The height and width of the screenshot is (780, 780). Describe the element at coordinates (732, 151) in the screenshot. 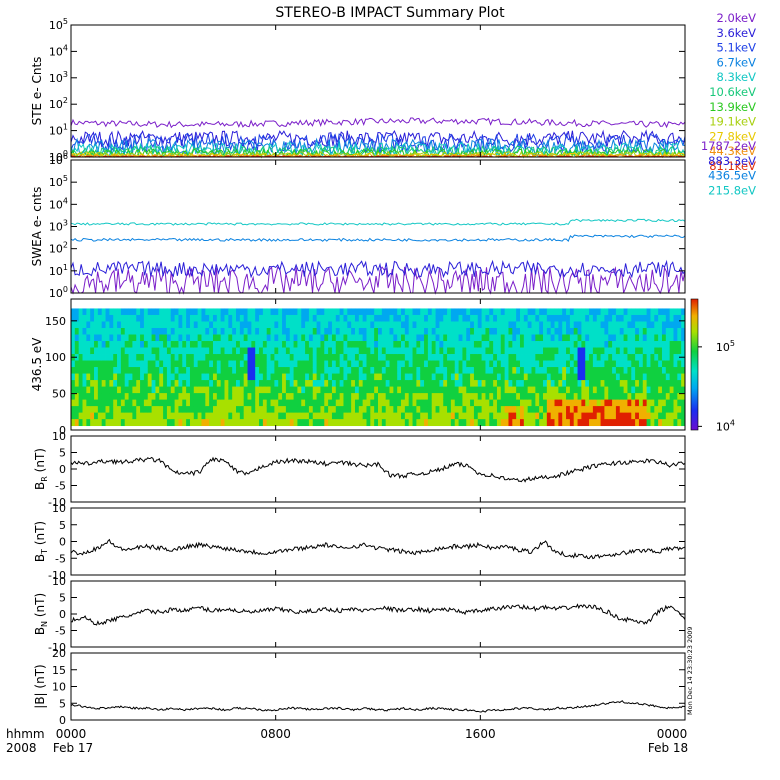

I see `legend-entry-ste: 44.3keV` at that location.